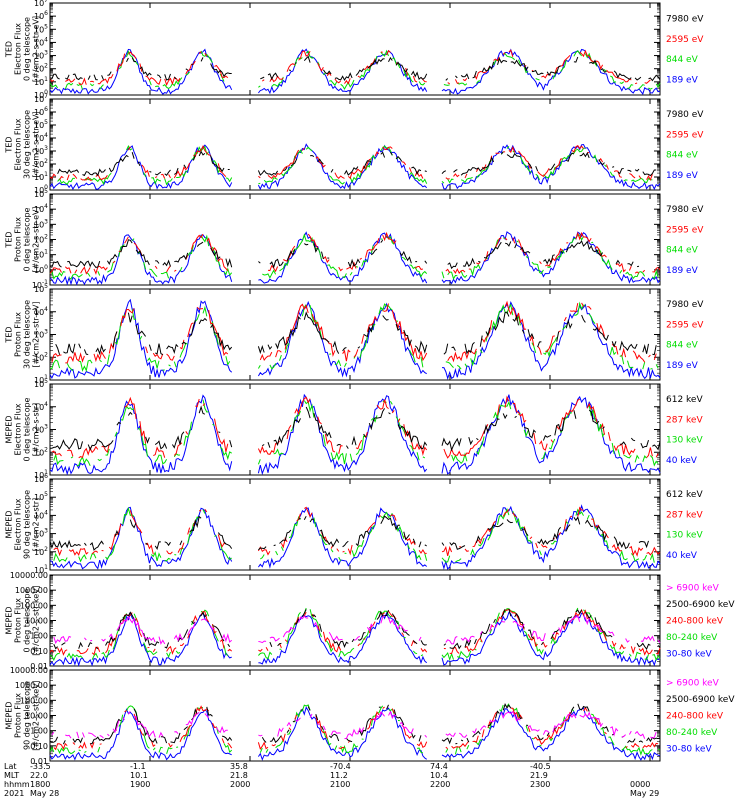 The width and height of the screenshot is (750, 800). I want to click on y-tick-label: 100.00, so click(34, 605).